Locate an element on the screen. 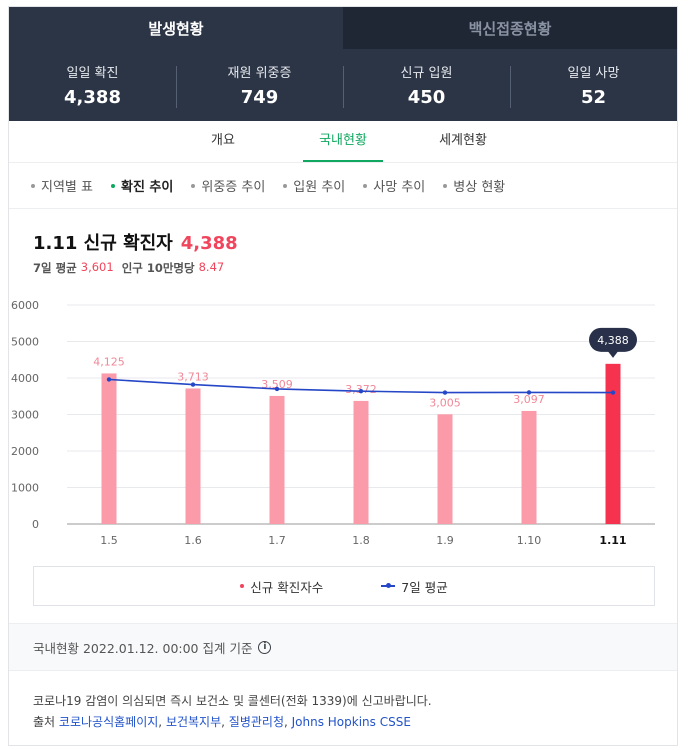  stat-daily-deaths: 일일 사망 52 is located at coordinates (593, 85).